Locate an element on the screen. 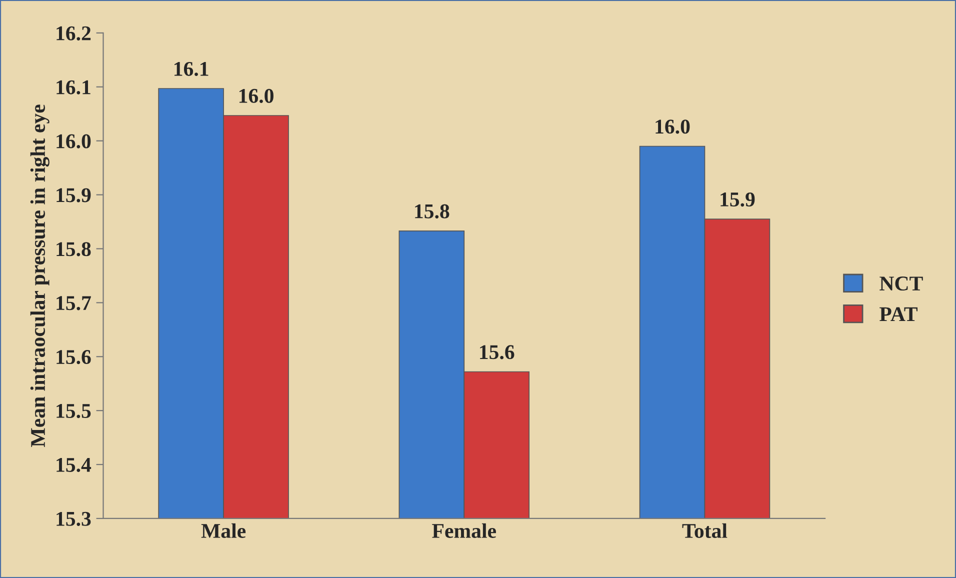 The image size is (956, 578). data-label: 15.8 is located at coordinates (432, 211).